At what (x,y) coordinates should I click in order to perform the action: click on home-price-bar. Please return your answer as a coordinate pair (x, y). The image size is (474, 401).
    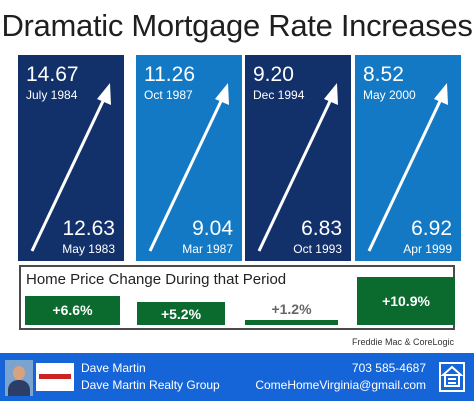
    Looking at the image, I should click on (291, 322).